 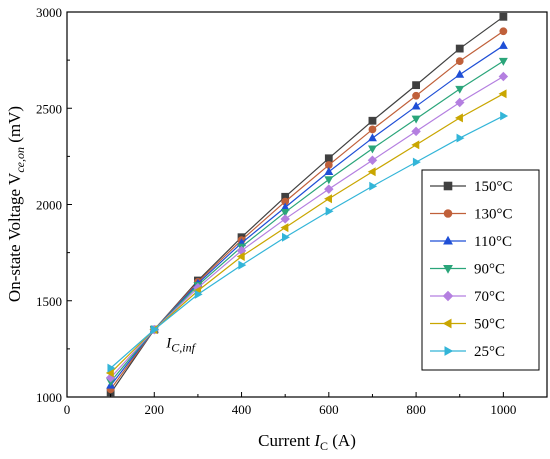 I want to click on legend-label: 130°C, so click(x=493, y=215).